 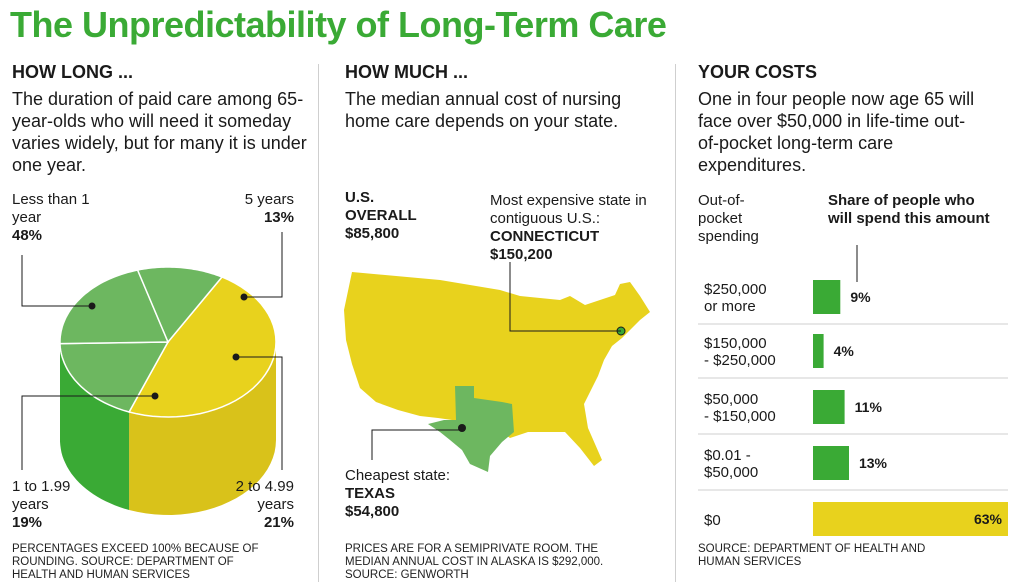 I want to click on bar-value-2: 11%, so click(x=869, y=407).